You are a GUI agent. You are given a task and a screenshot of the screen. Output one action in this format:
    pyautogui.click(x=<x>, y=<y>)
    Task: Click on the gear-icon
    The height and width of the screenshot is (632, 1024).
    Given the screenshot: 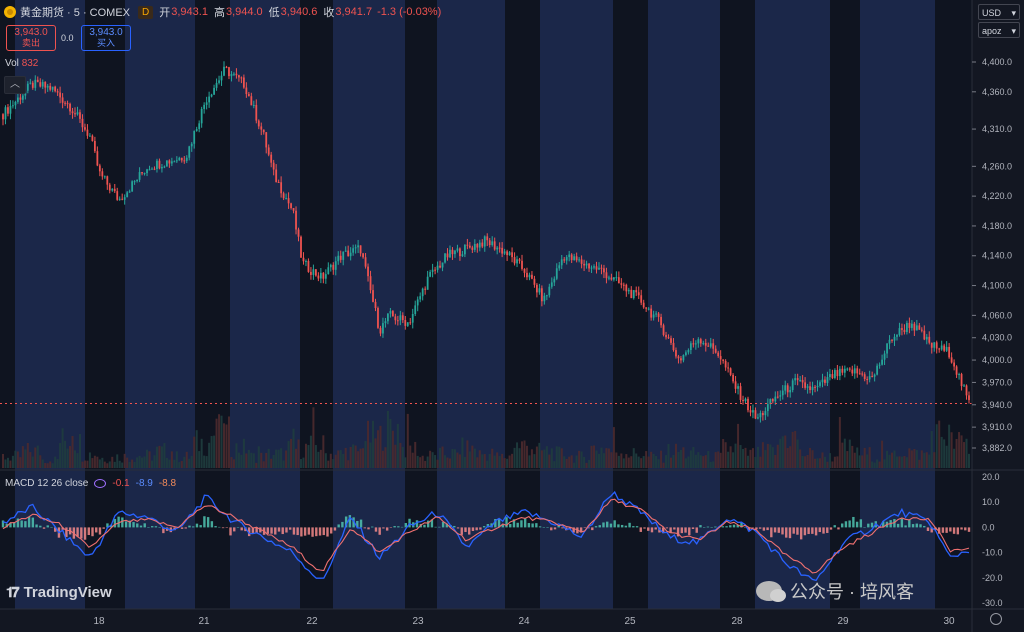 What is the action you would take?
    pyautogui.click(x=996, y=619)
    